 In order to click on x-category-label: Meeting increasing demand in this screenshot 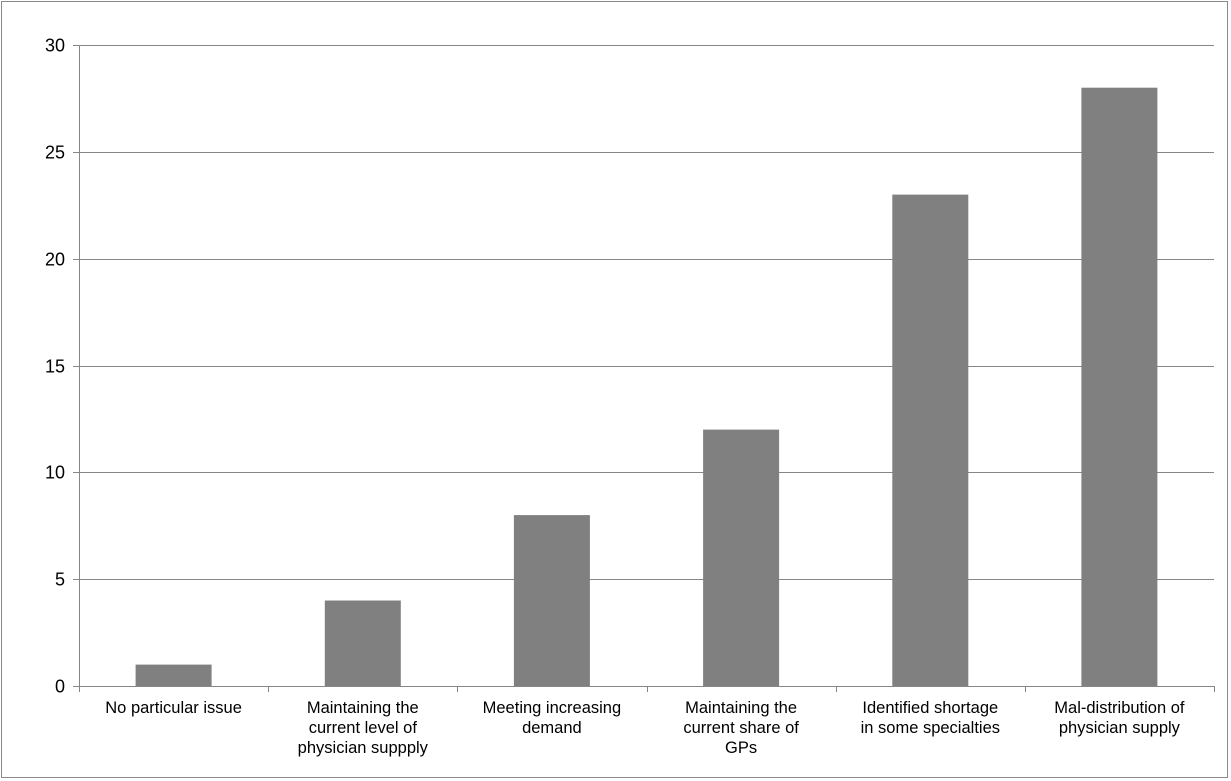, I will do `click(552, 718)`.